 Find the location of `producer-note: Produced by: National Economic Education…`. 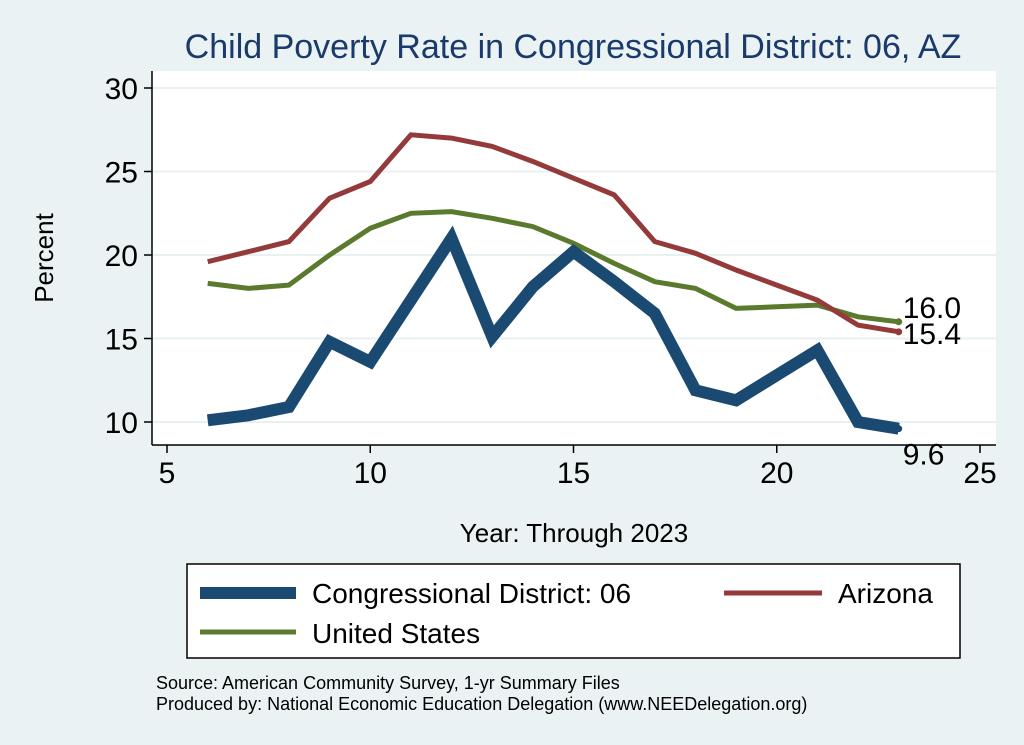

producer-note: Produced by: National Economic Education… is located at coordinates (481, 704).